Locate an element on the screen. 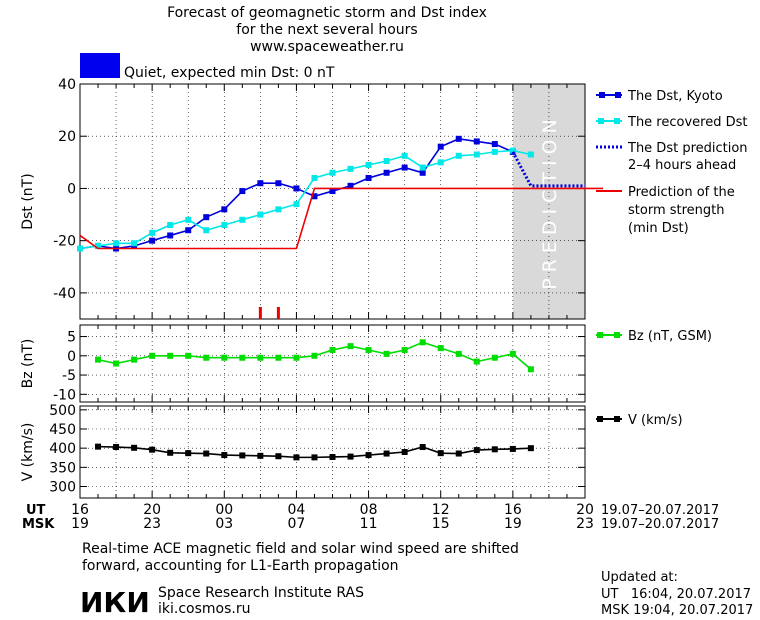  legend-label-dst-prediction-1: The Dst prediction is located at coordinates (687, 148).